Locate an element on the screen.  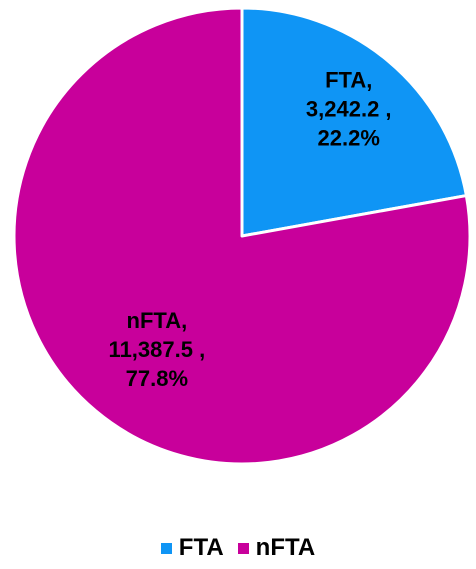
slice-label-fta: FTA, 3,242.2 , 22.2% is located at coordinates (349, 108).